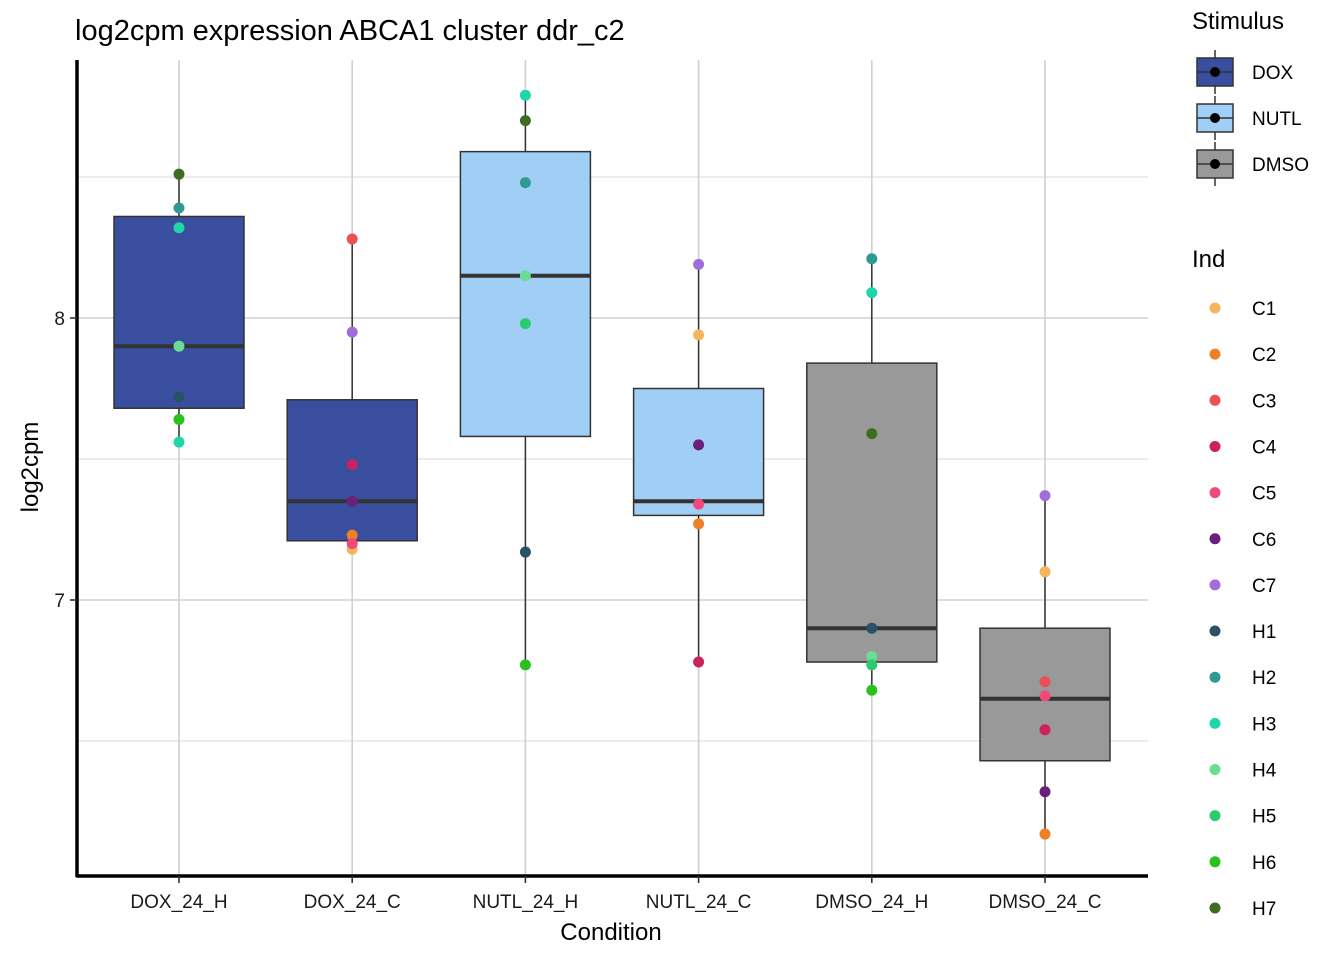 Image resolution: width=1344 pixels, height=960 pixels. I want to click on legend-ind-label: H5, so click(1264, 817).